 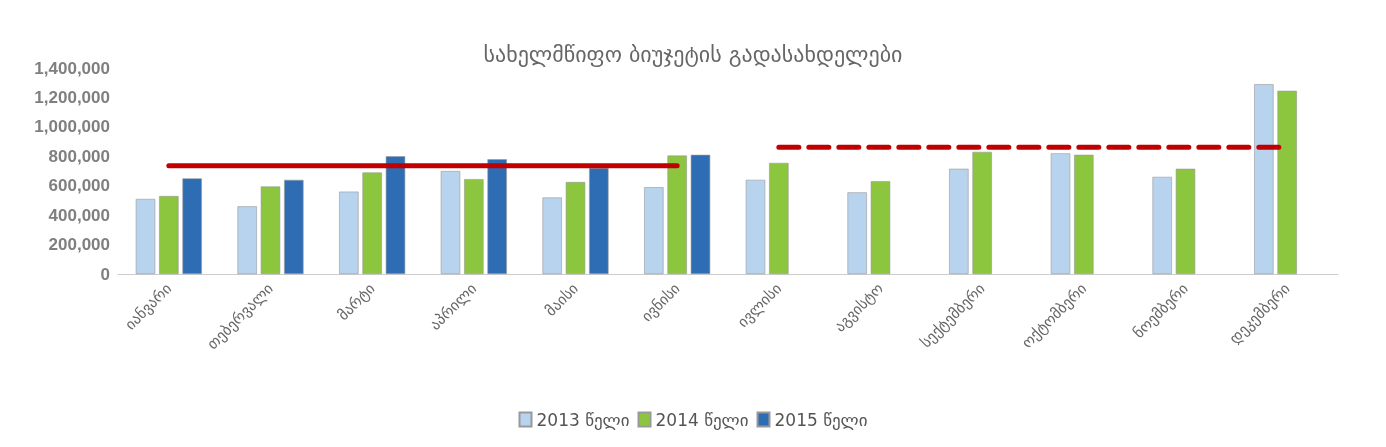 What do you see at coordinates (79, 156) in the screenshot?
I see `y-tick-label: 800,000` at bounding box center [79, 156].